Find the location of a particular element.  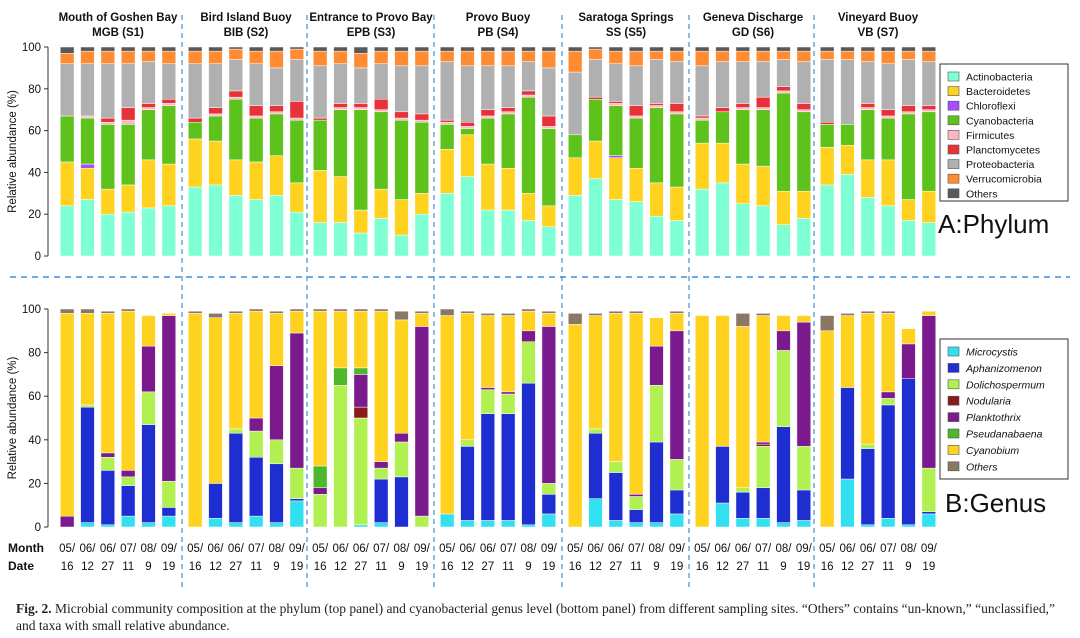

y-tick-label: 40 is located at coordinates (34, 441).